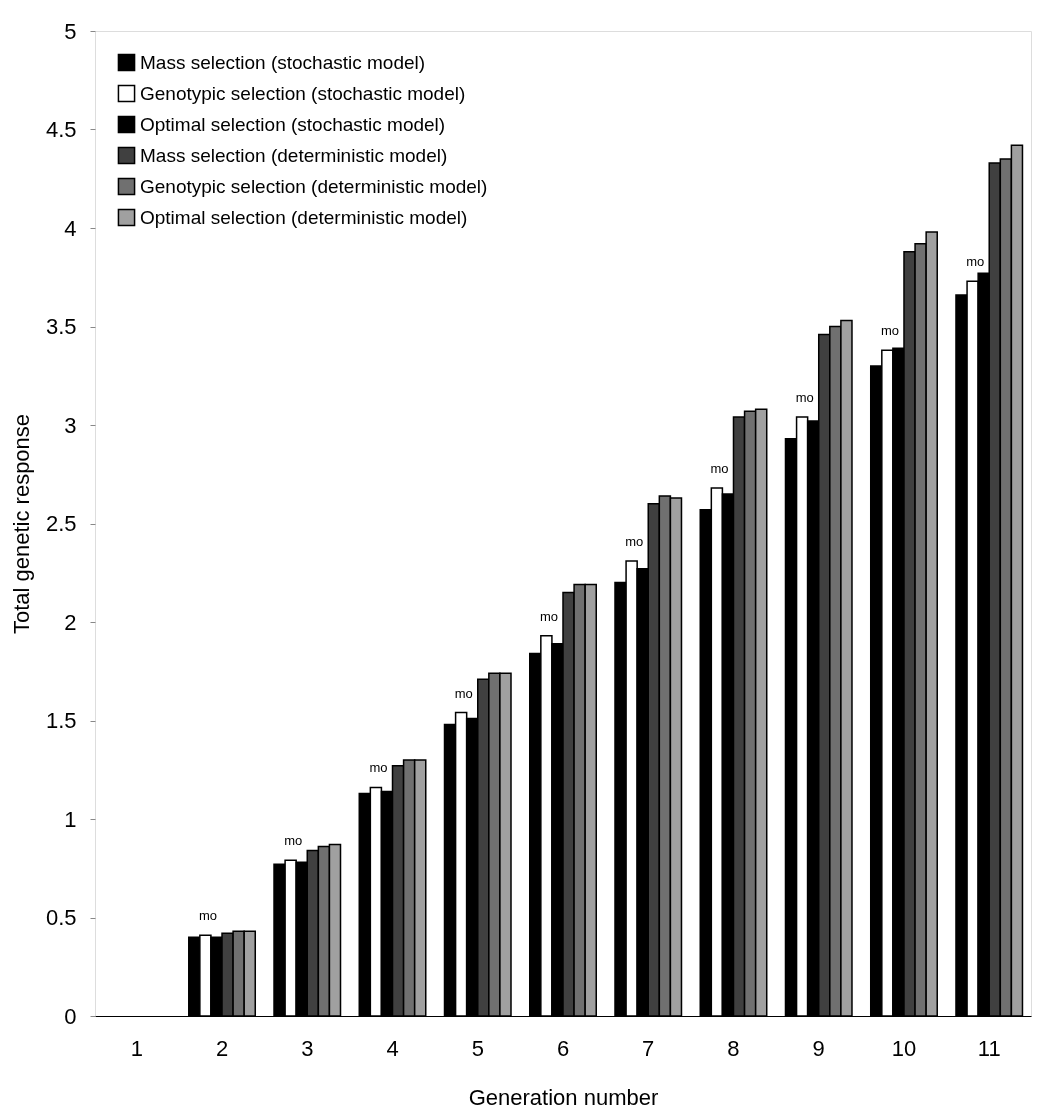 This screenshot has width=1041, height=1118. What do you see at coordinates (70, 31) in the screenshot?
I see `y-tick-label: 5` at bounding box center [70, 31].